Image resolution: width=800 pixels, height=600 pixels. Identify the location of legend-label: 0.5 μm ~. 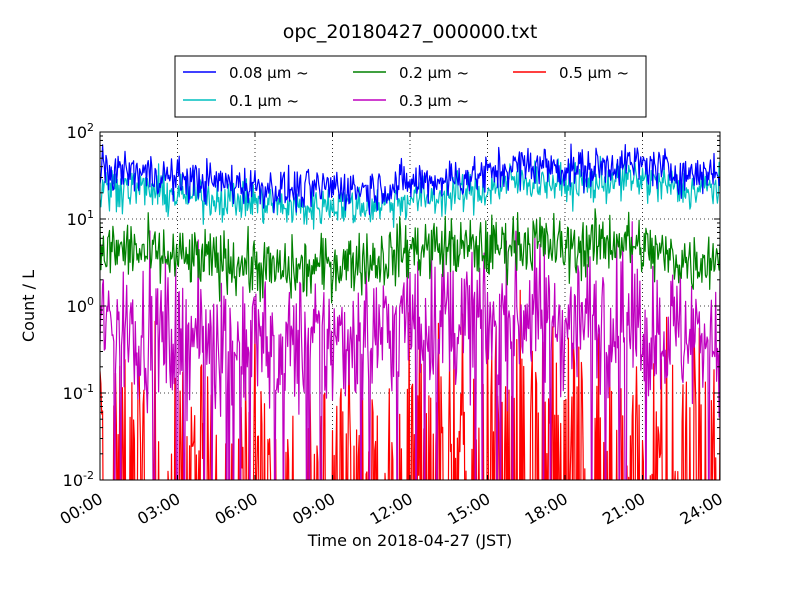
(594, 73).